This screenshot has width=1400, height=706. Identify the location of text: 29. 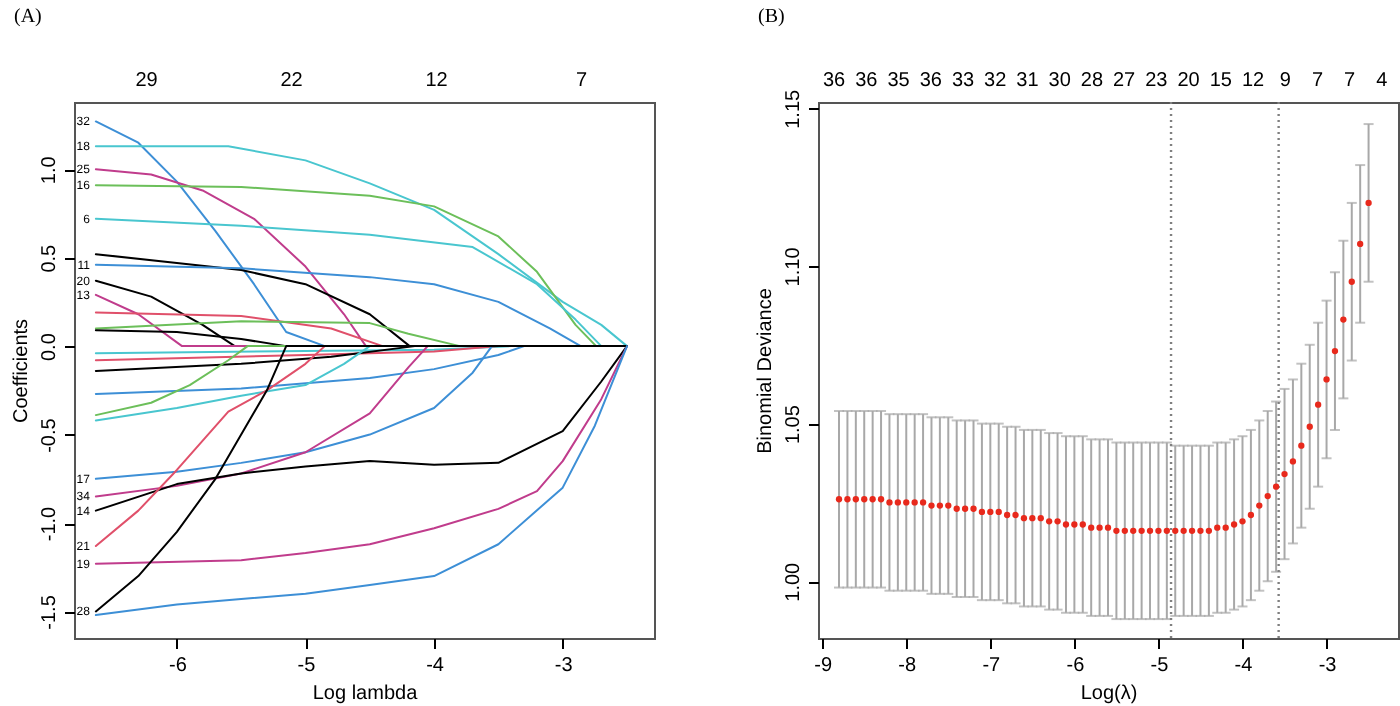
(147, 81).